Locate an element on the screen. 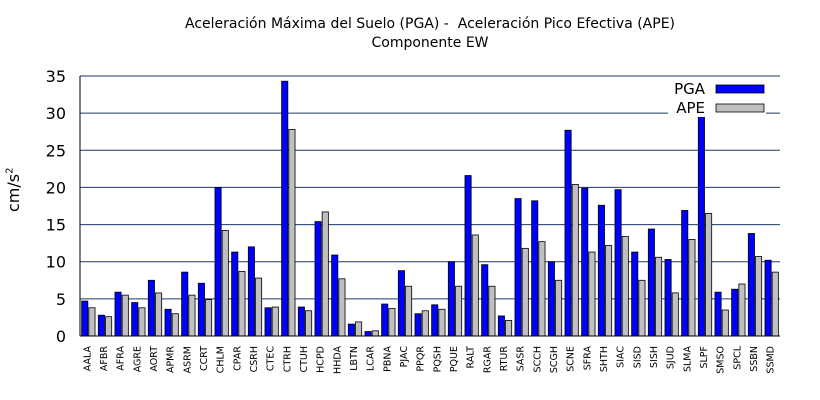  x-tick-label: AGRE is located at coordinates (137, 359).